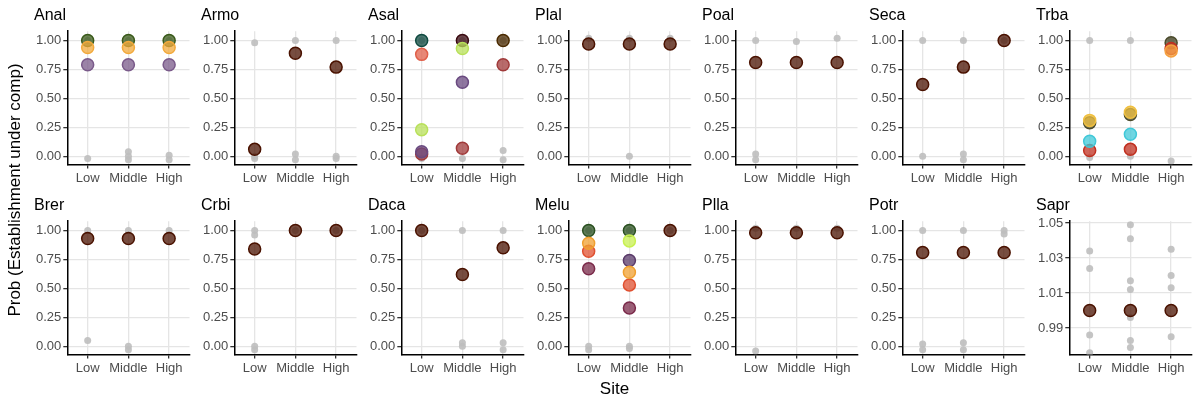  What do you see at coordinates (15, 190) in the screenshot?
I see `y-axis-title: Prob (Establishment under comp)` at bounding box center [15, 190].